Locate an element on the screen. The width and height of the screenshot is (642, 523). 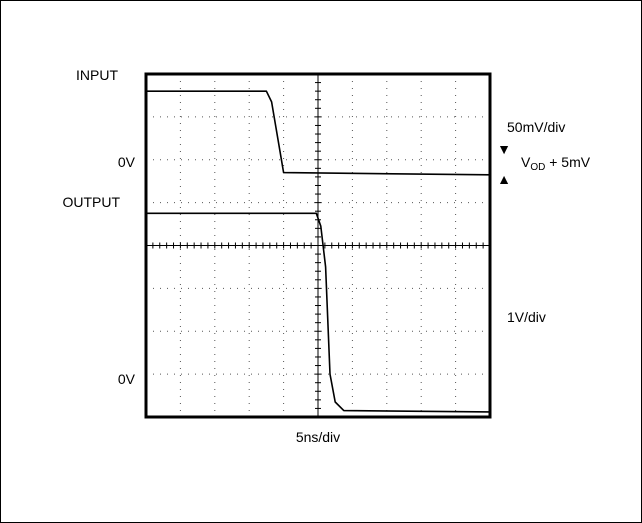
input-scale-label: 50mV/div is located at coordinates (536, 127).